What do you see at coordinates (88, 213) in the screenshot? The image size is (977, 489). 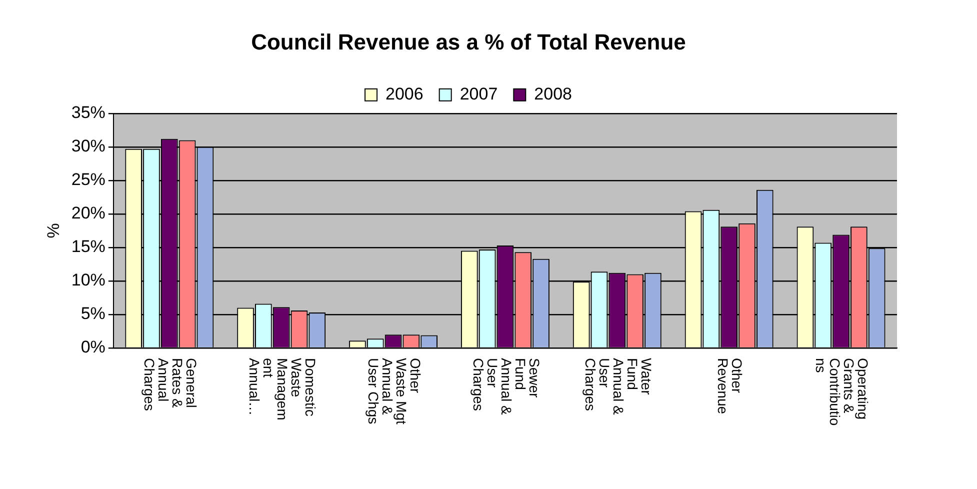 I see `y-tick-label: 20%` at bounding box center [88, 213].